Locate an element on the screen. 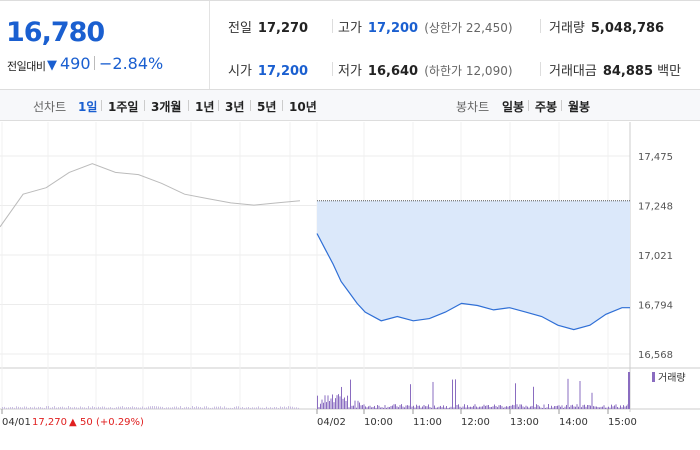 Image resolution: width=700 pixels, height=450 pixels. tab-10y: 10년 is located at coordinates (303, 107).